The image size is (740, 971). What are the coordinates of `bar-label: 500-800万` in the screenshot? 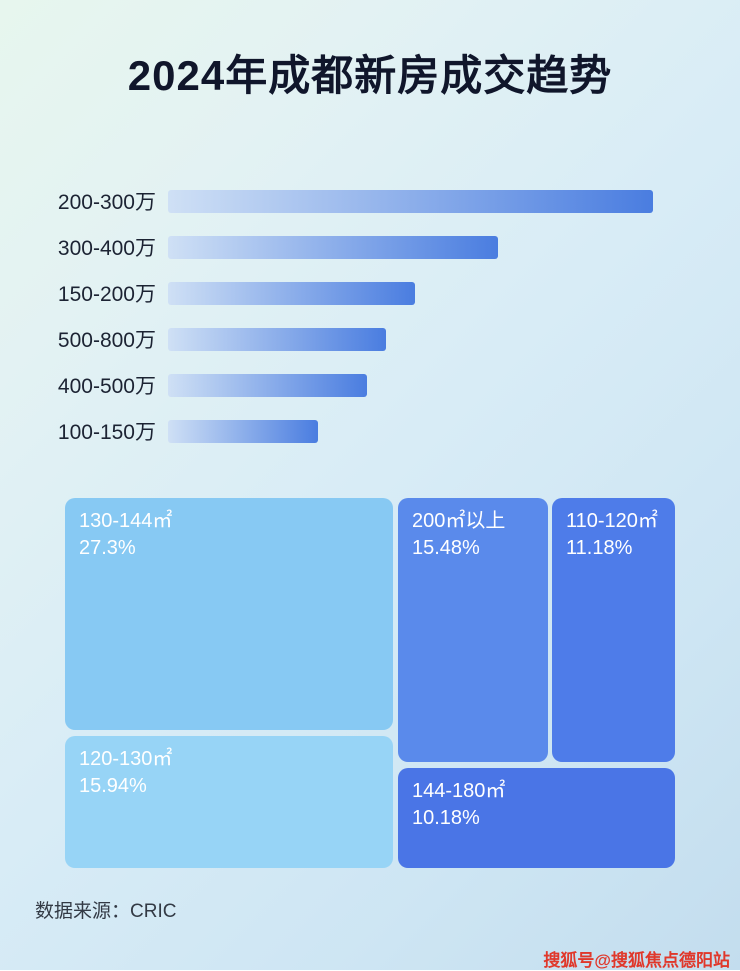 It's located at (106, 340).